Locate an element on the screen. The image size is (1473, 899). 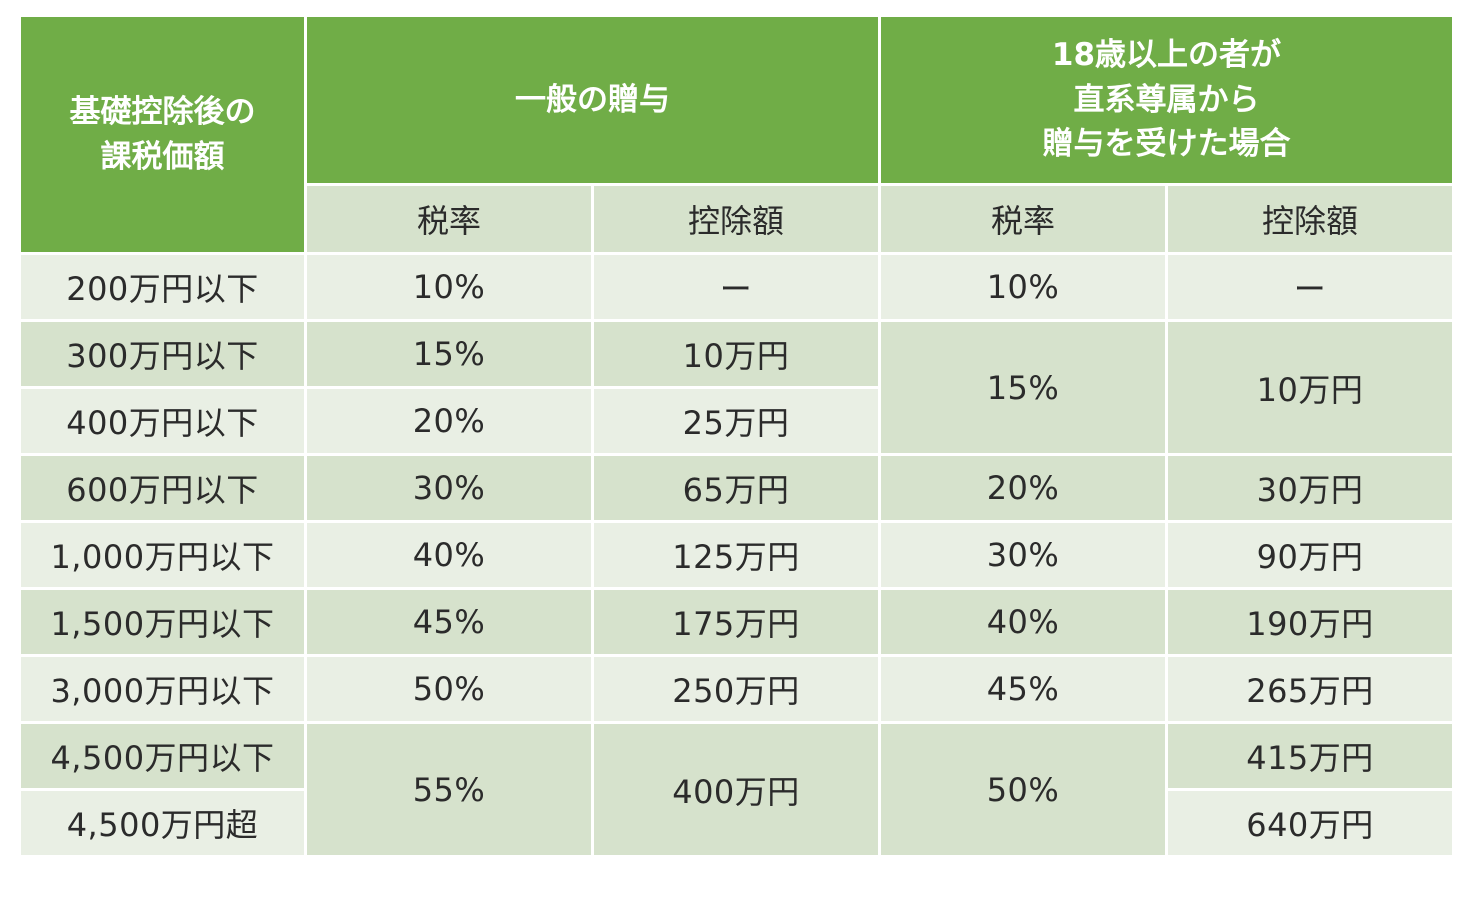
table-row: 600万円以下 30% 65万円 20% 30万円 is located at coordinates (736, 488).